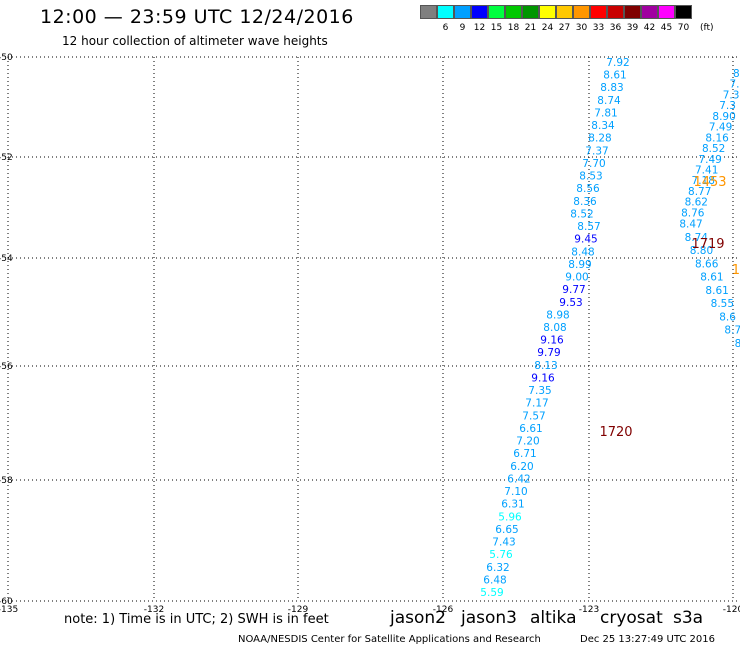  I want to click on longitude-tick-label: -120, so click(731, 610).